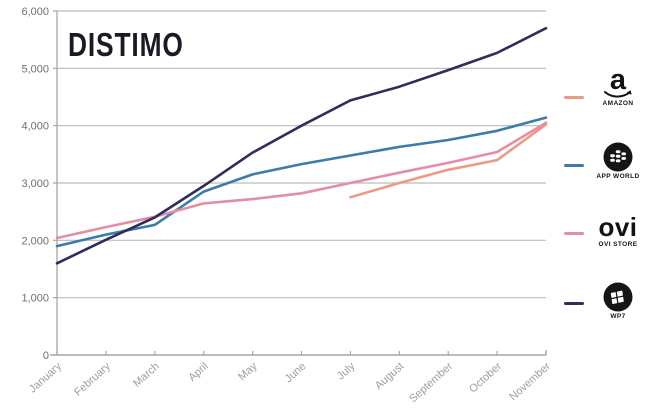 Image resolution: width=650 pixels, height=412 pixels. I want to click on svg-text: June, so click(296, 372).